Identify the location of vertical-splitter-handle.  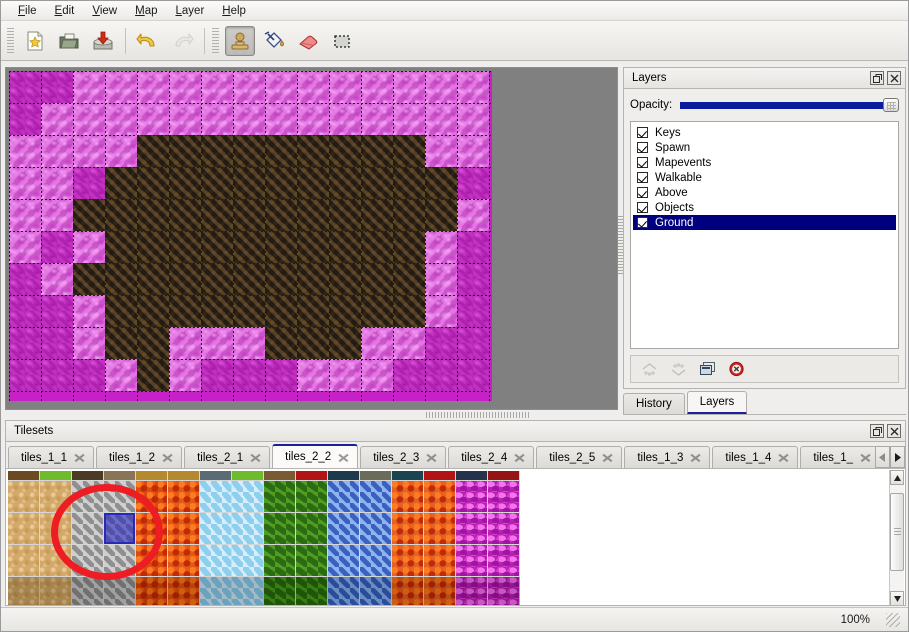
(621, 246).